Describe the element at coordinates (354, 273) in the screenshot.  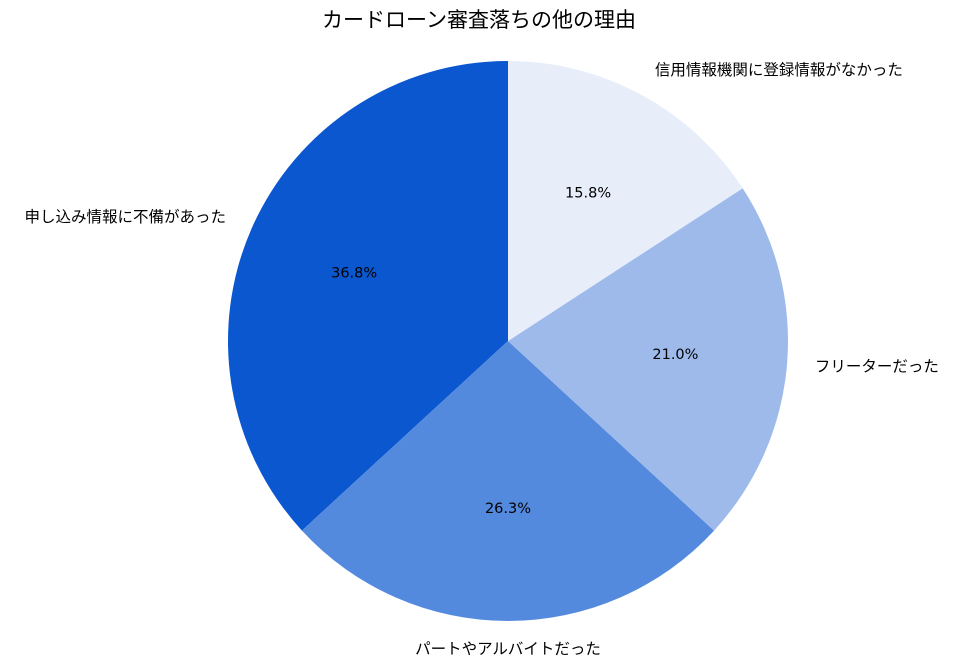
I see `slice-percent-label-0: 36.8%` at that location.